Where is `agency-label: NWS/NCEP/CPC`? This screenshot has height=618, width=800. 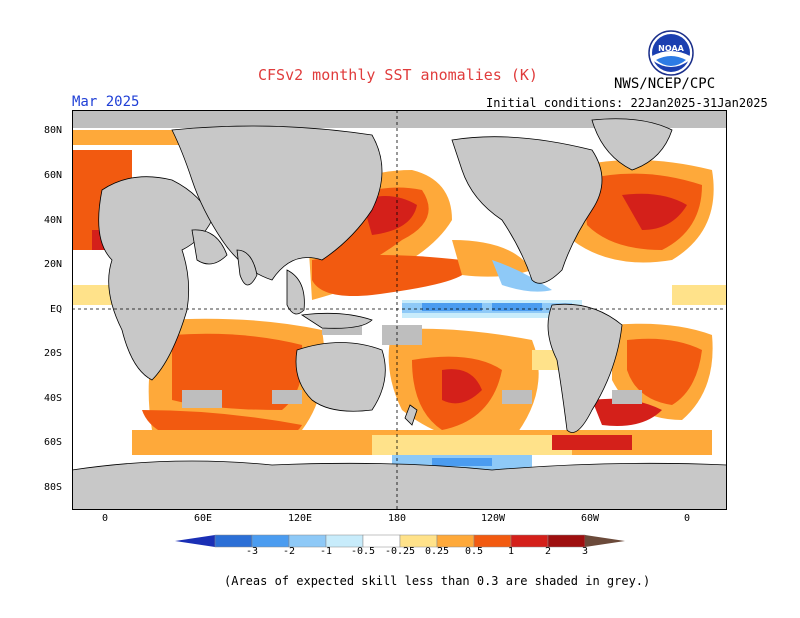
agency-label: NWS/NCEP/CPC is located at coordinates (665, 84).